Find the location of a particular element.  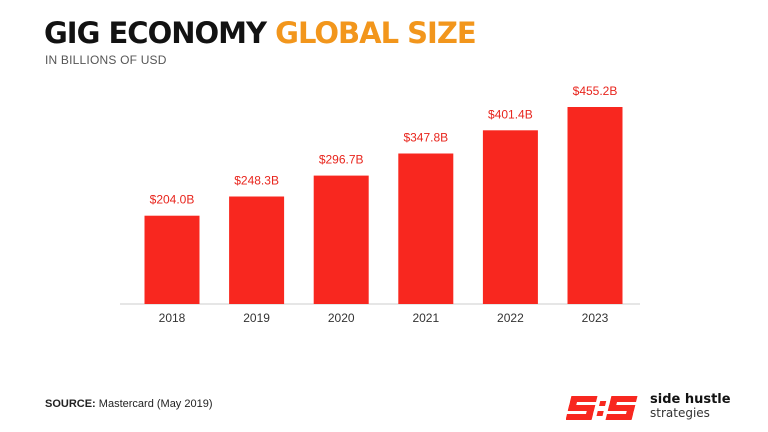

bar-2018 is located at coordinates (172, 259).